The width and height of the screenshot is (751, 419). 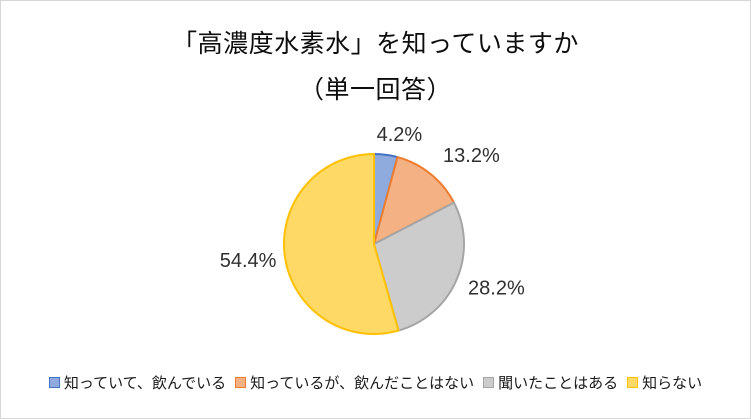 What do you see at coordinates (341, 244) in the screenshot?
I see `pie-slice-gold` at bounding box center [341, 244].